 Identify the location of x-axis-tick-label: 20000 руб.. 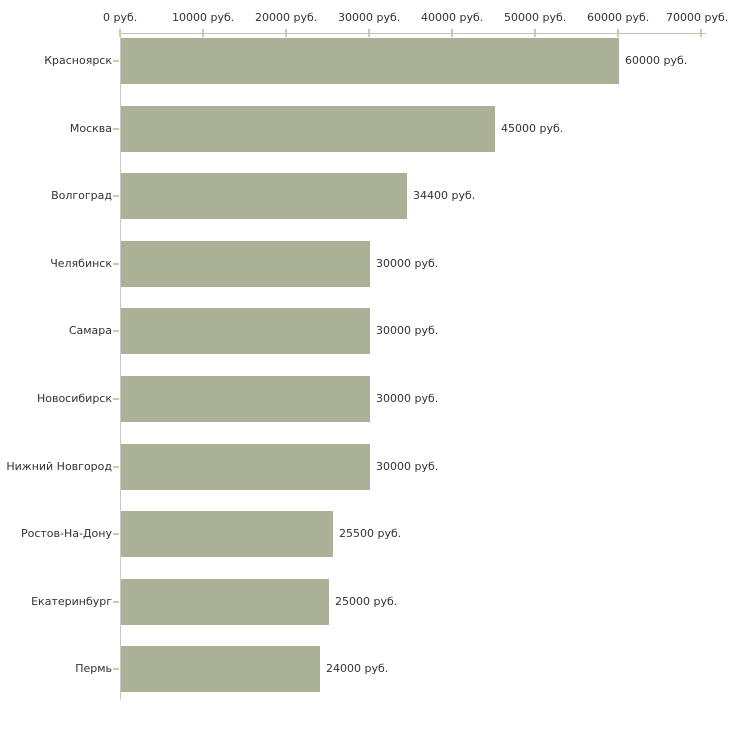
(286, 17).